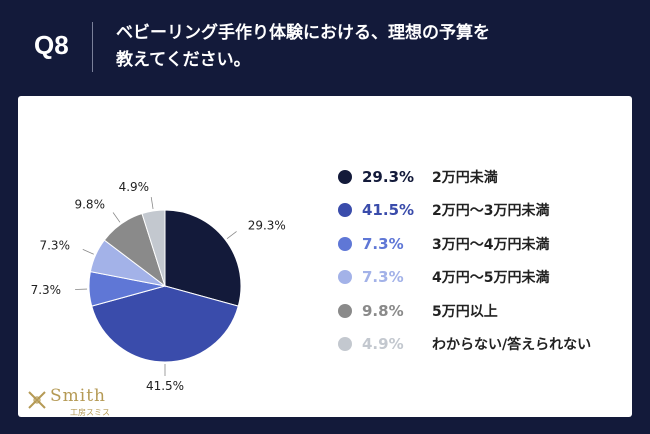 The image size is (650, 434). Describe the element at coordinates (37, 400) in the screenshot. I see `hammer-logo-icon` at that location.